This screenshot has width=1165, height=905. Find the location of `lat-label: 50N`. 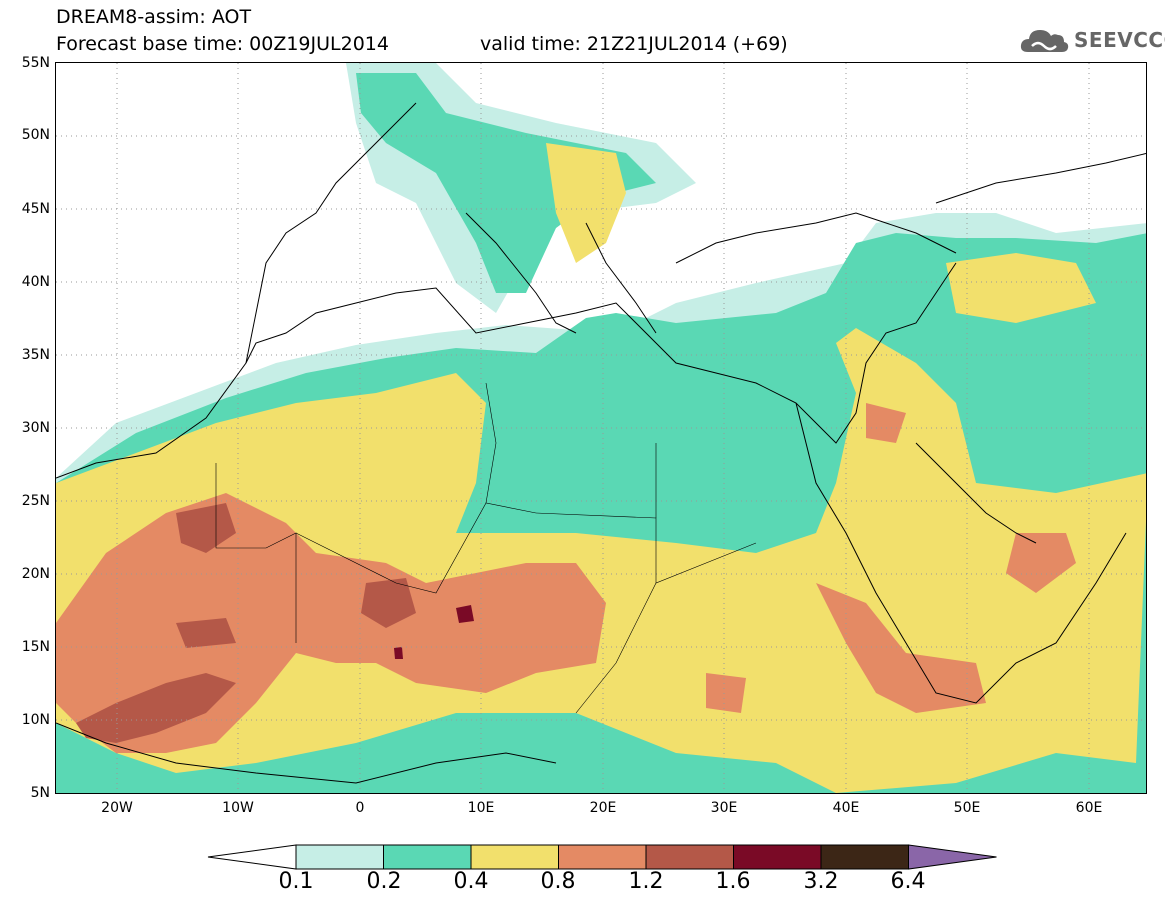

lat-label: 50N is located at coordinates (35, 135).